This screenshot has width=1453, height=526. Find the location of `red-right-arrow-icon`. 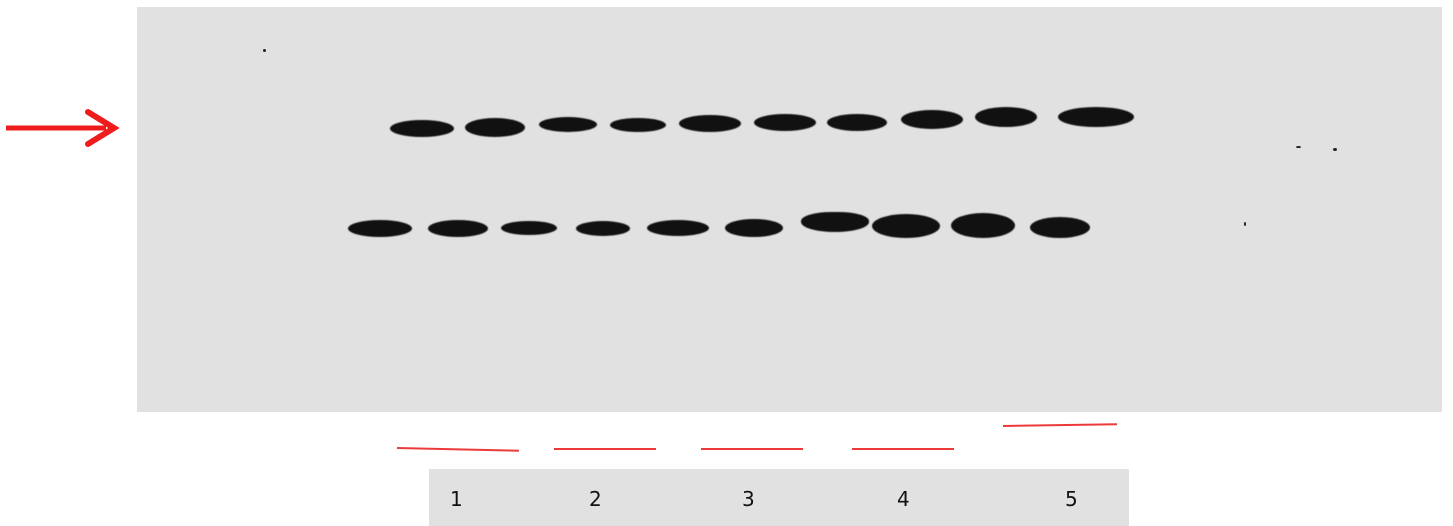

red-right-arrow-icon is located at coordinates (63, 128).